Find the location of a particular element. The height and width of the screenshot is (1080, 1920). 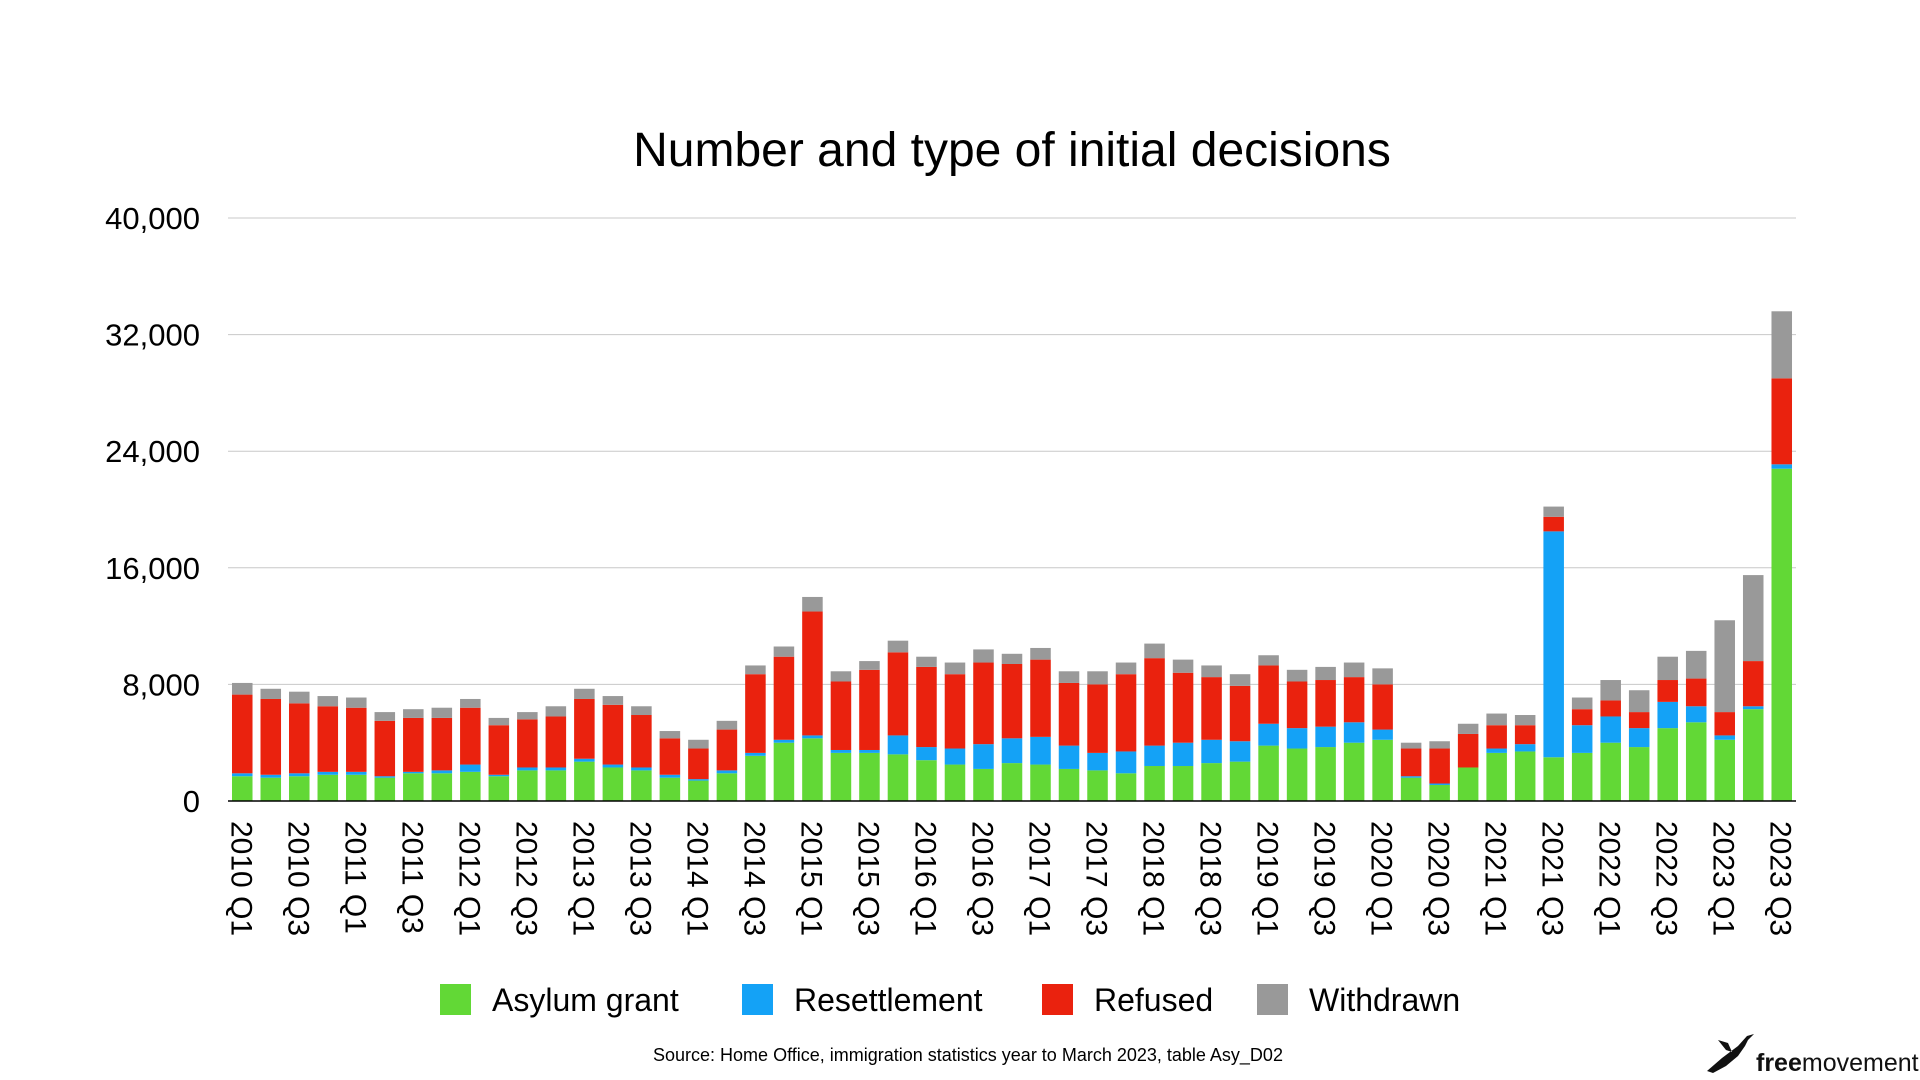

y-tick-label: 32,000 is located at coordinates (152, 335).